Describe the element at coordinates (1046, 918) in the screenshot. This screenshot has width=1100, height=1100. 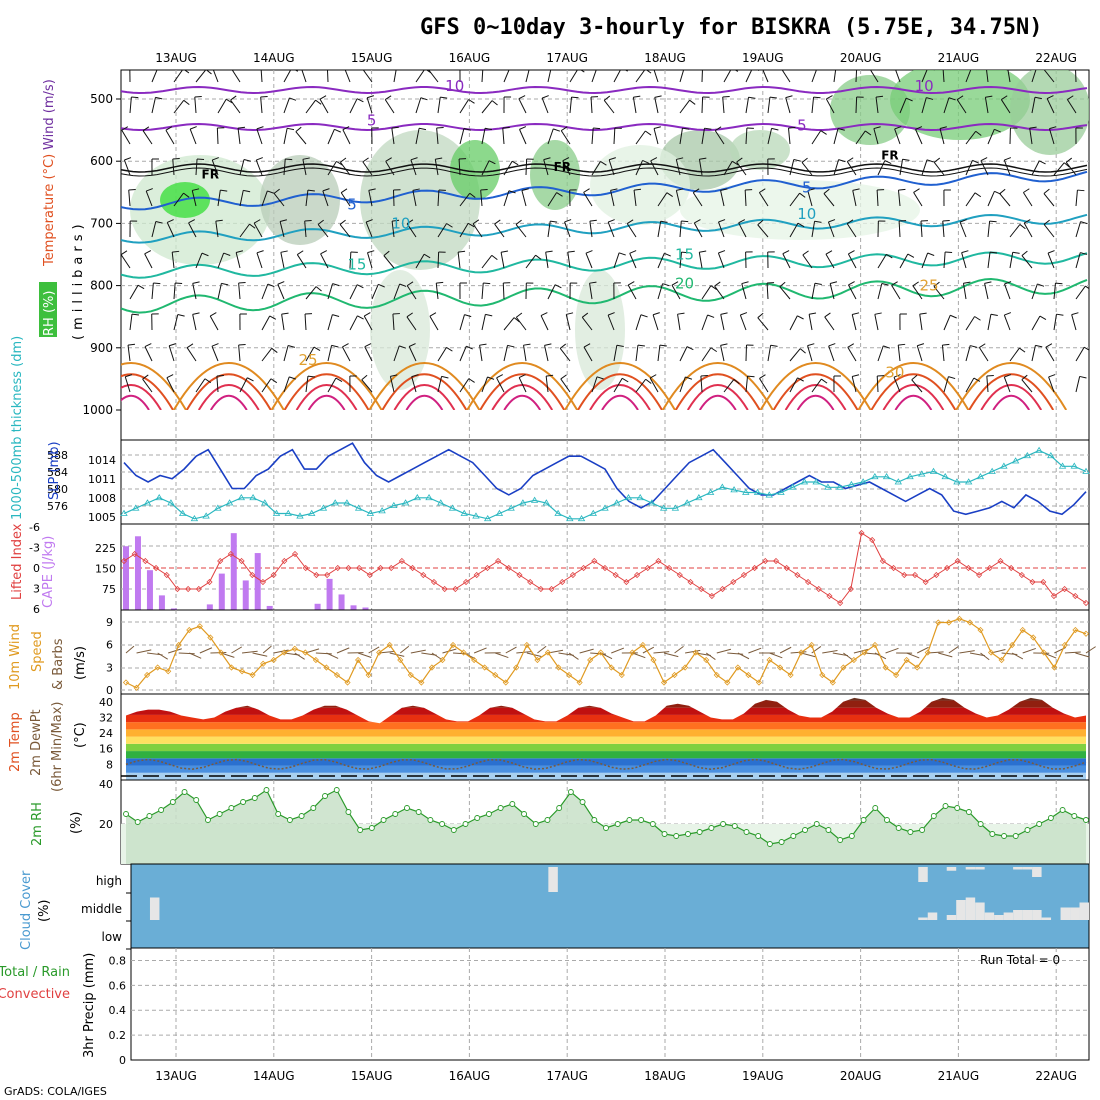
I see `mid-cloud-bar` at that location.